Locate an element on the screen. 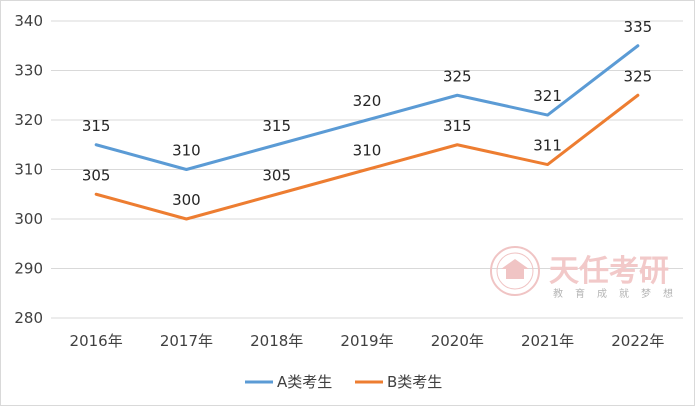 This screenshot has width=695, height=406. watermark-title: 天任考研 is located at coordinates (609, 271).